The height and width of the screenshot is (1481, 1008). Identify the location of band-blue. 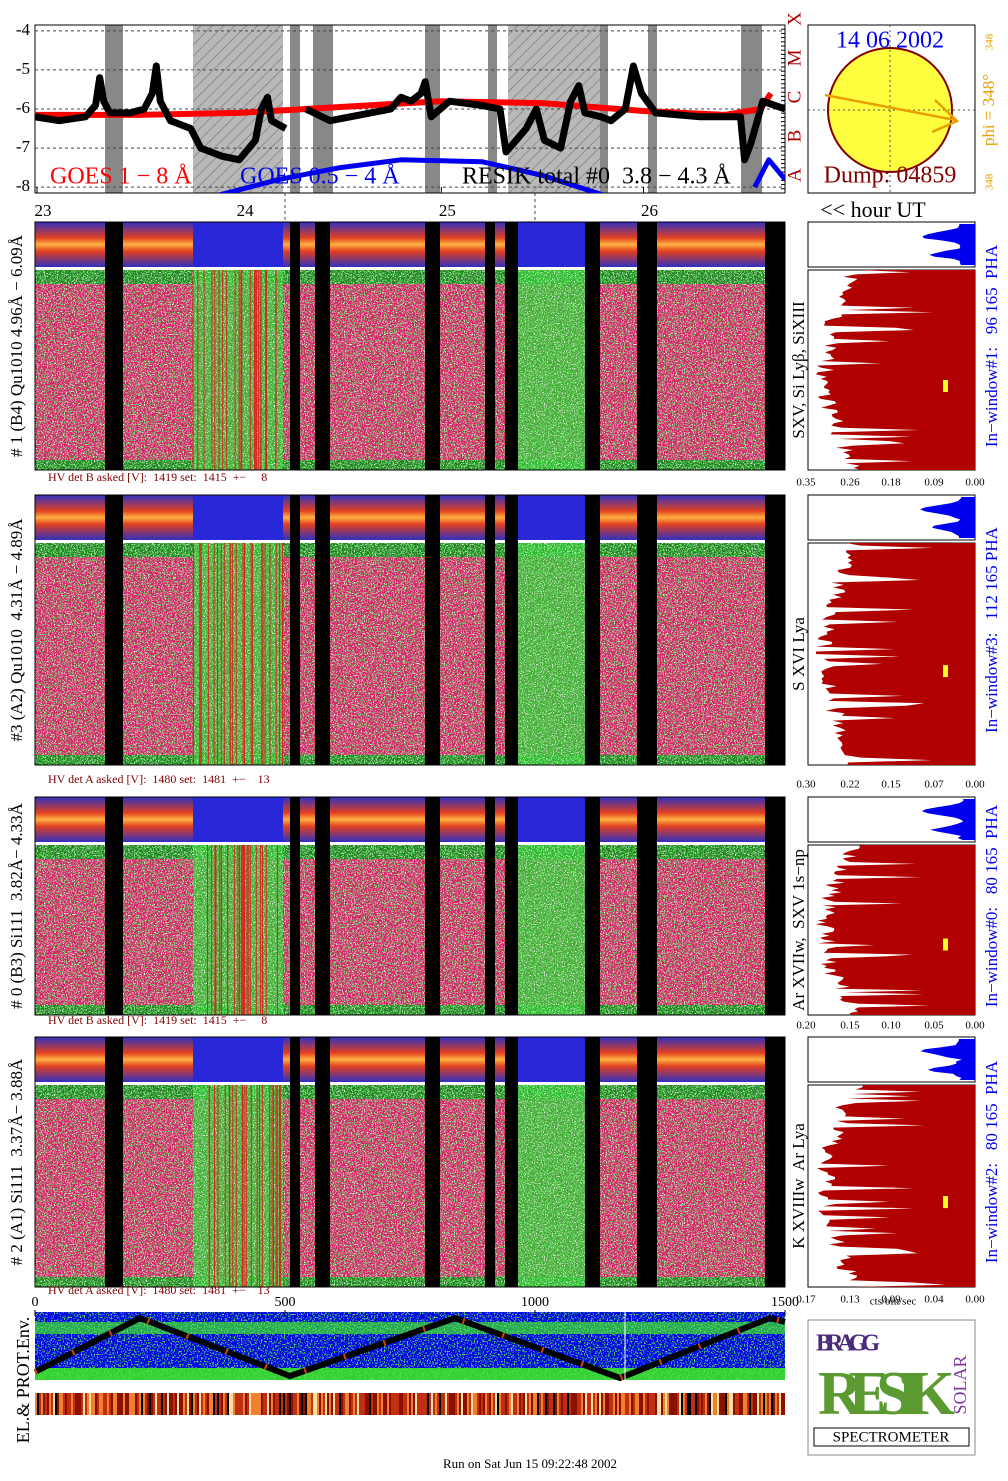
(238, 517).